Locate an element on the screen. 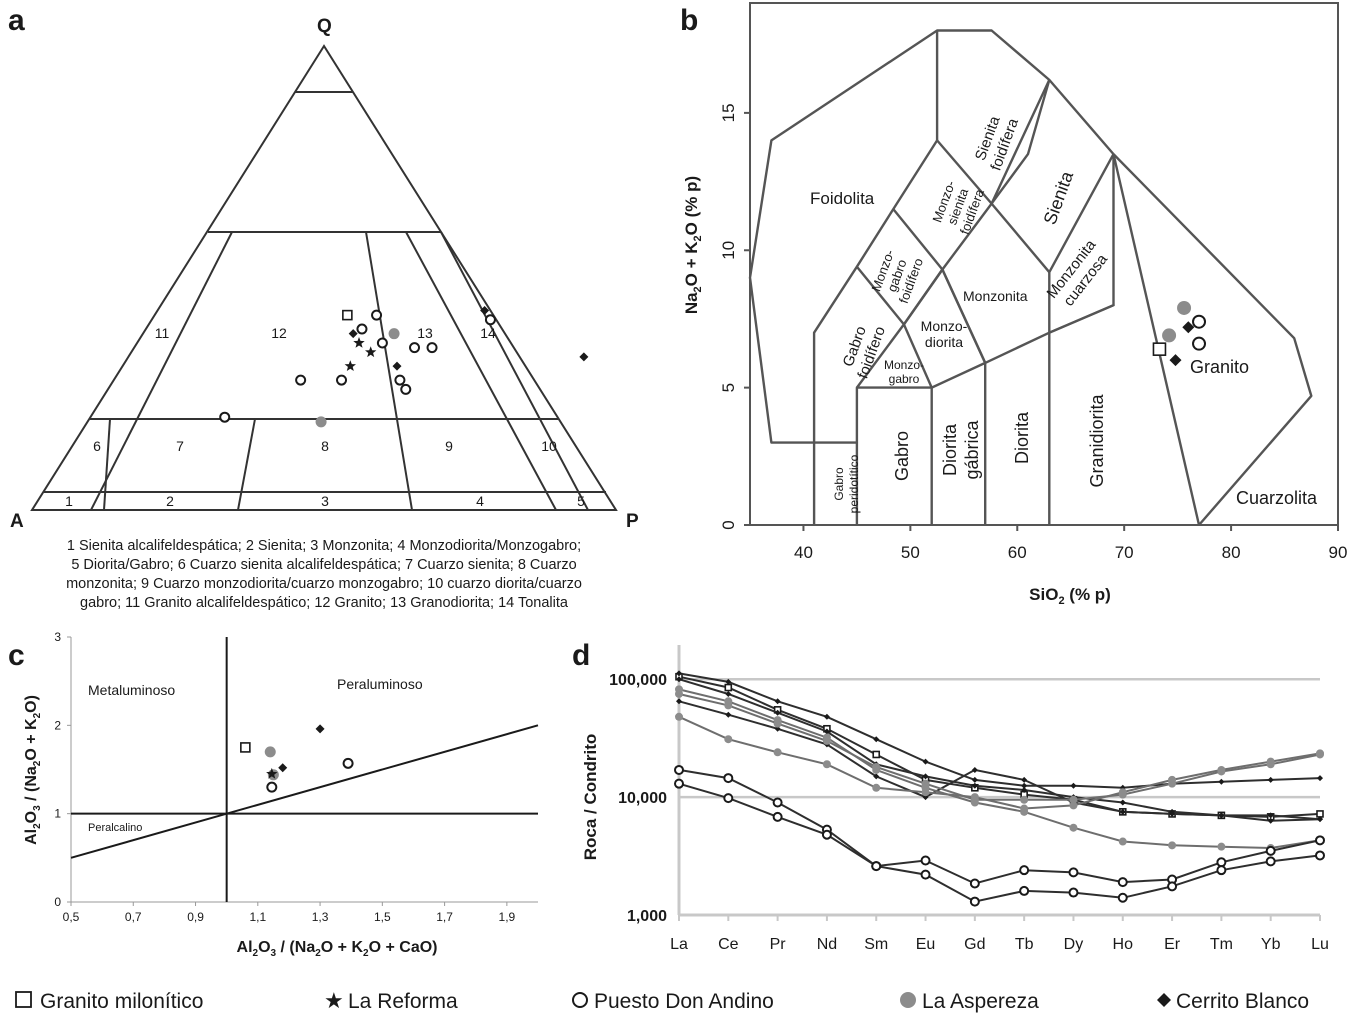 The image size is (1362, 1014). ree-point-1-Tm is located at coordinates (1221, 781).